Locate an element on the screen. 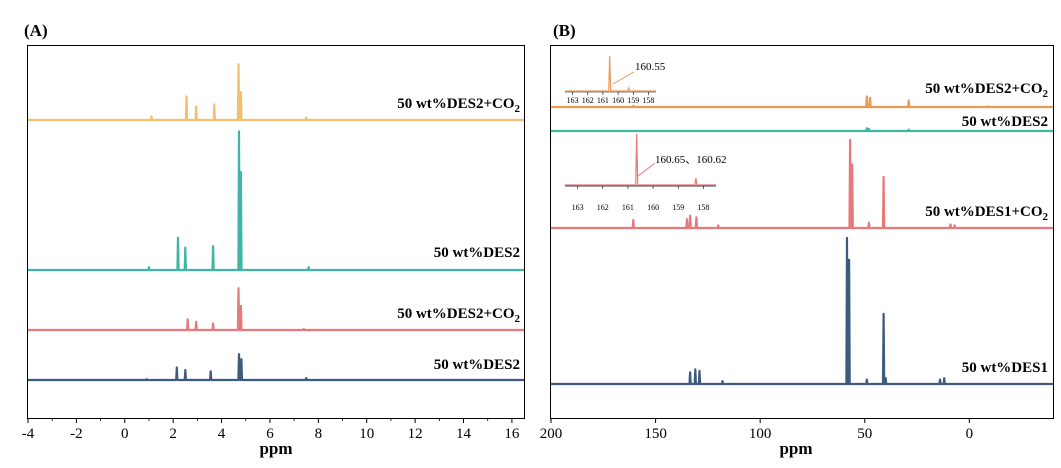  spectrum-label-0-3: 50 wt%DES2 is located at coordinates (477, 365).